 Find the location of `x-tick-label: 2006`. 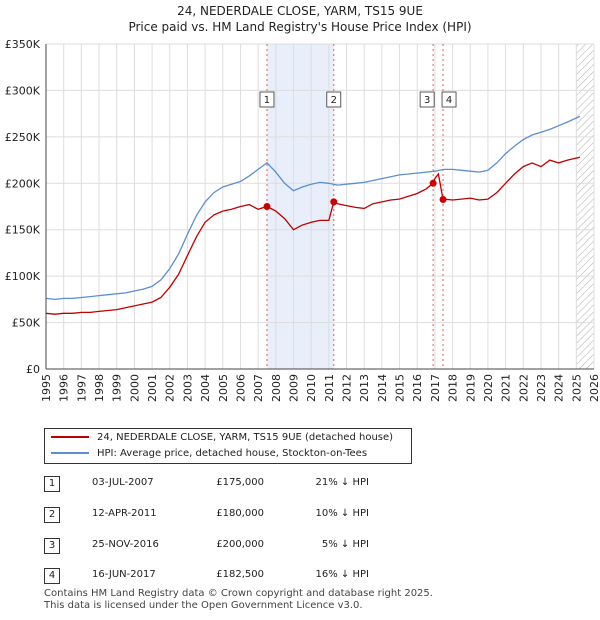

x-tick-label: 2006 is located at coordinates (240, 388).